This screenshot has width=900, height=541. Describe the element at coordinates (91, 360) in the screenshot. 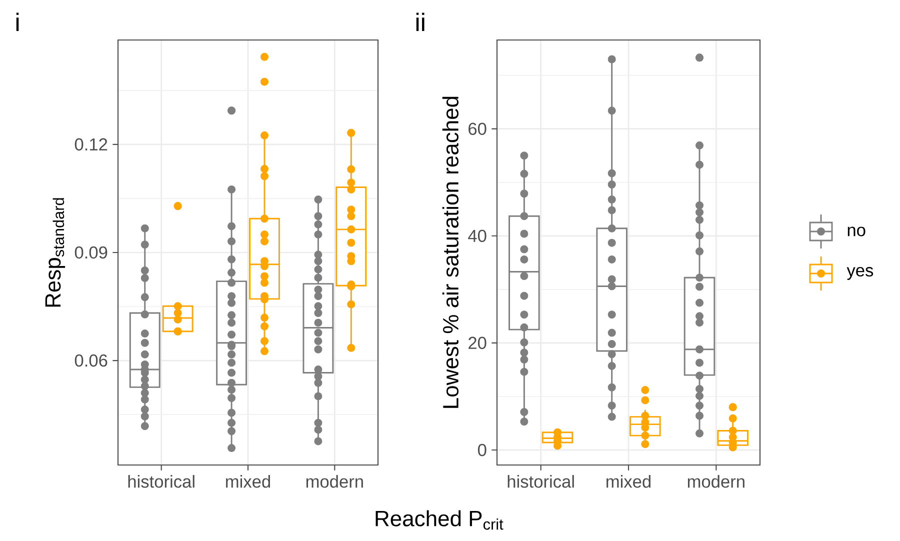

I see `y-tick-label: 0.06` at that location.